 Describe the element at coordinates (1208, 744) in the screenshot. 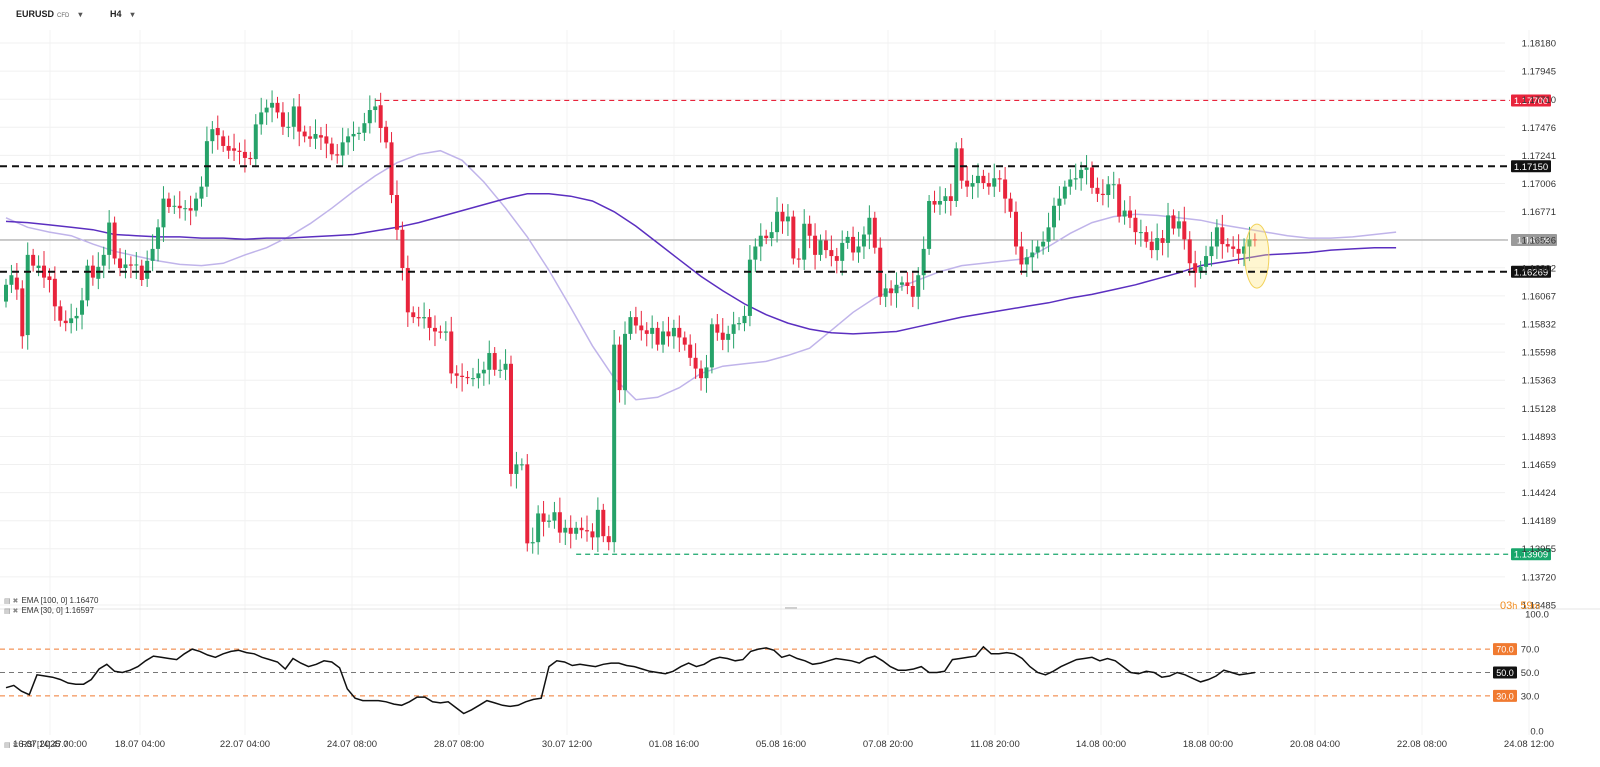

I see `time-tick-label: 18.08 00:00` at that location.